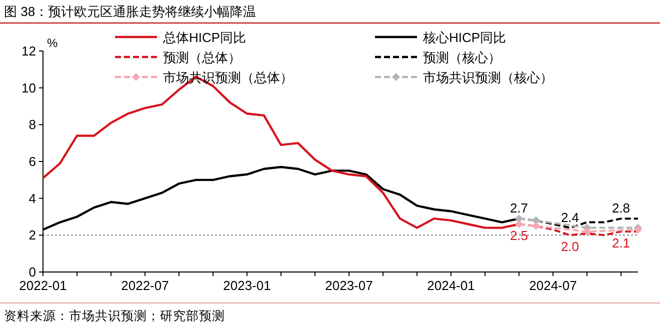 This screenshot has width=660, height=330. What do you see at coordinates (32, 124) in the screenshot?
I see `y-tick-label: 8` at bounding box center [32, 124].